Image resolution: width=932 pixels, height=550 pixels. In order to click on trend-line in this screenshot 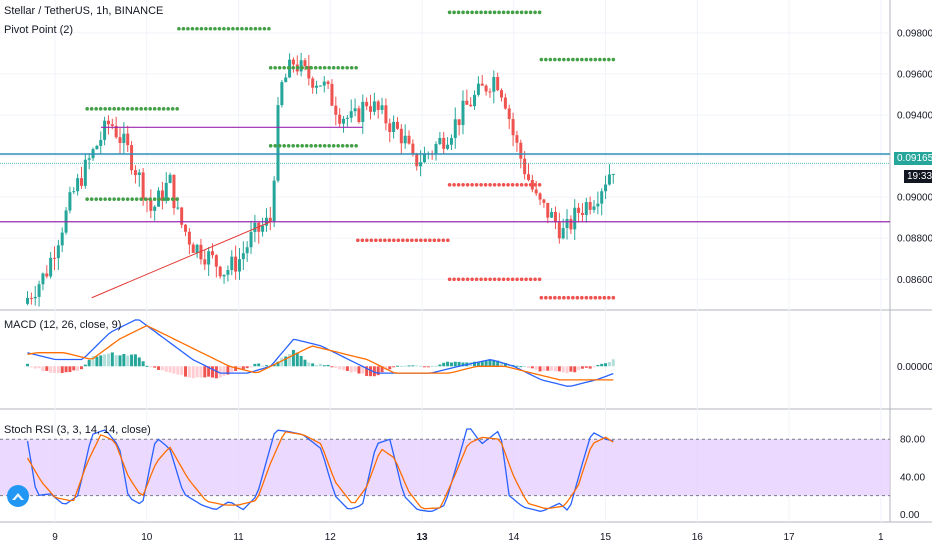, I will do `click(181, 260)`.